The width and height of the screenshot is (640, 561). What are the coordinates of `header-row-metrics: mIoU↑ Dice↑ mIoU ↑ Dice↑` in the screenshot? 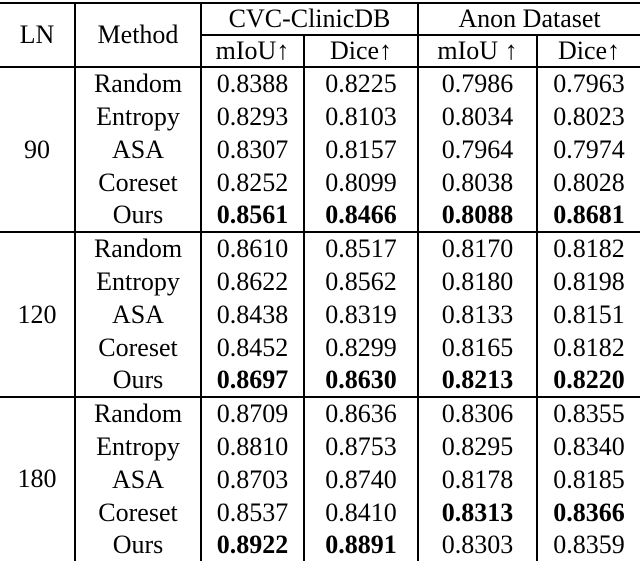 It's located at (320, 51).